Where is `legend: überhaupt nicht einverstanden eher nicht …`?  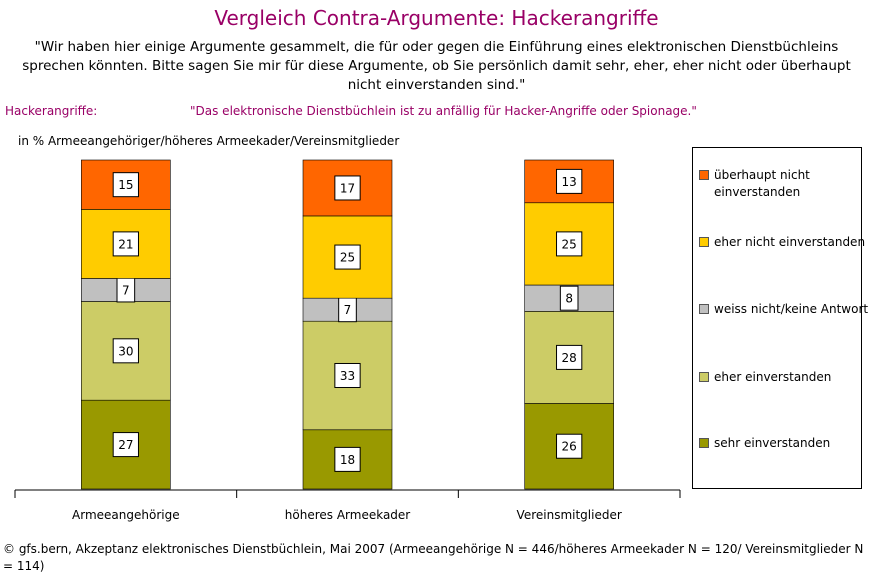 legend: überhaupt nicht einverstanden eher nicht … is located at coordinates (780, 318).